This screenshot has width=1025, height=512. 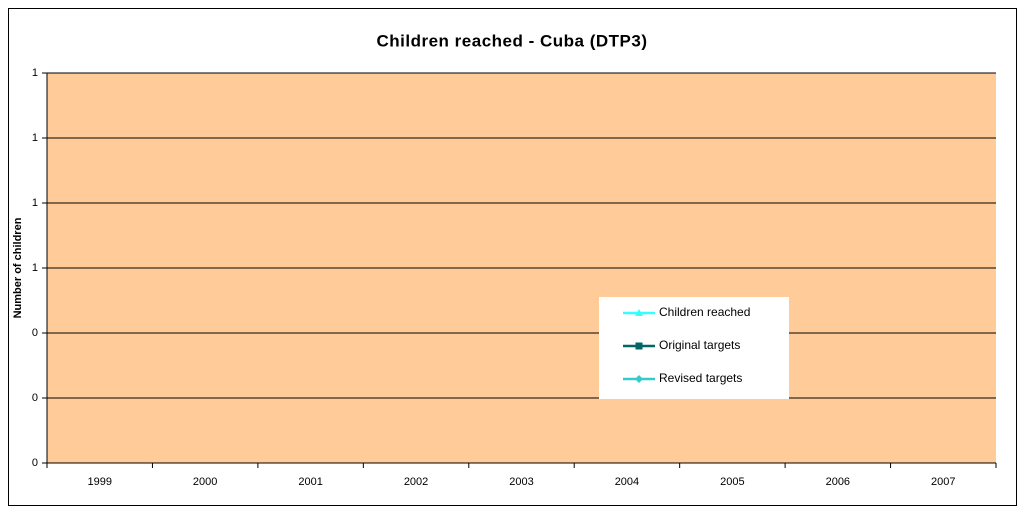 I want to click on legend-label: Original targets, so click(x=699, y=345).